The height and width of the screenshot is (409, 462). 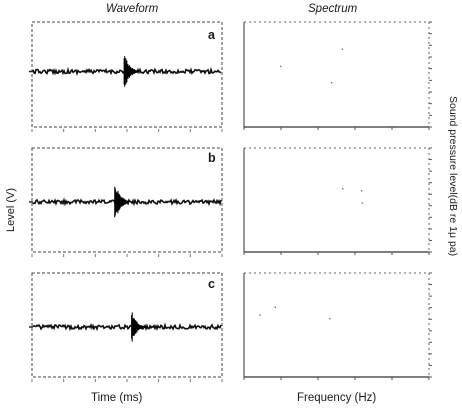 What do you see at coordinates (131, 71) in the screenshot?
I see `waveform-burst-a` at bounding box center [131, 71].